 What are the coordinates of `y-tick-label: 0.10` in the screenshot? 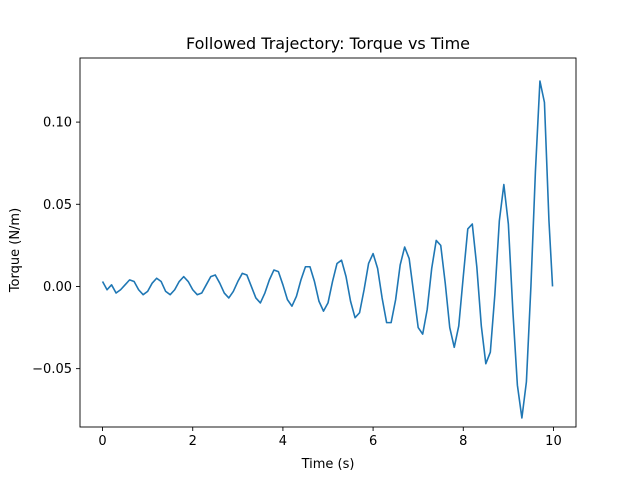 It's located at (57, 123).